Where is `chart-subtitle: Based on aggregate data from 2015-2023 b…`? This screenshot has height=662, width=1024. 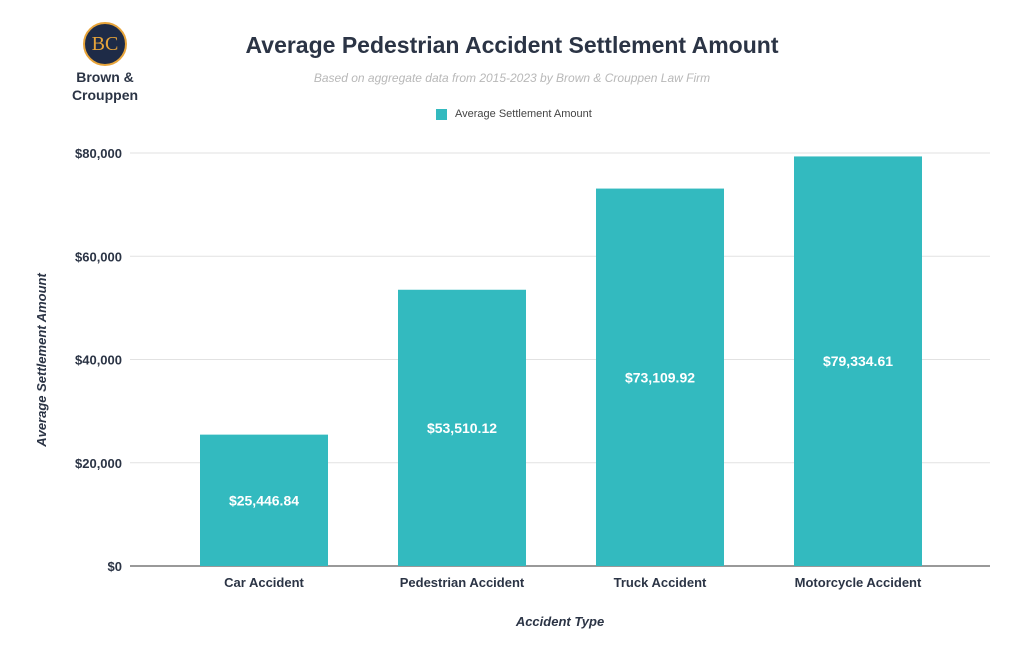 chart-subtitle: Based on aggregate data from 2015-2023 b… is located at coordinates (512, 78).